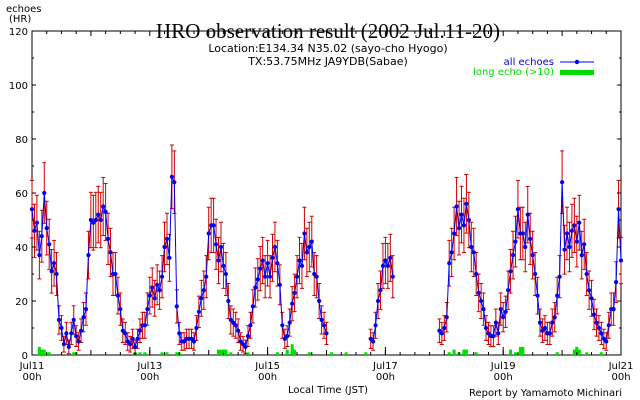  I want to click on x-tick-label: Jul13, so click(149, 366).